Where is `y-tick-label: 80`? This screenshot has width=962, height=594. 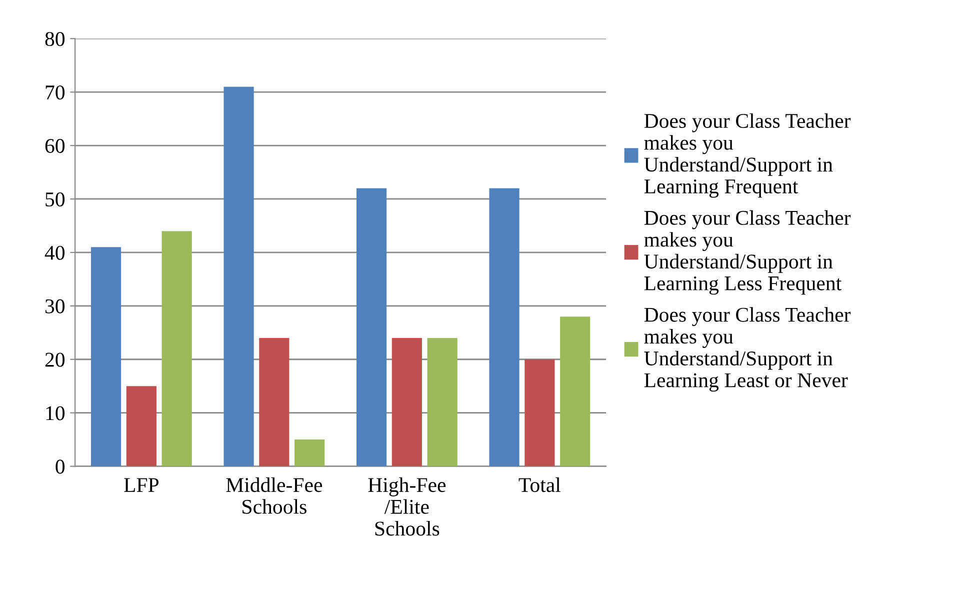 y-tick-label: 80 is located at coordinates (55, 39).